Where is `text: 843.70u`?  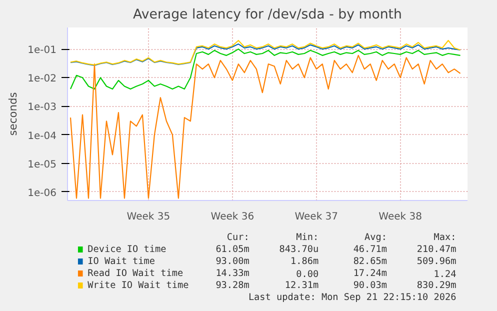 text: 843.70u is located at coordinates (299, 249).